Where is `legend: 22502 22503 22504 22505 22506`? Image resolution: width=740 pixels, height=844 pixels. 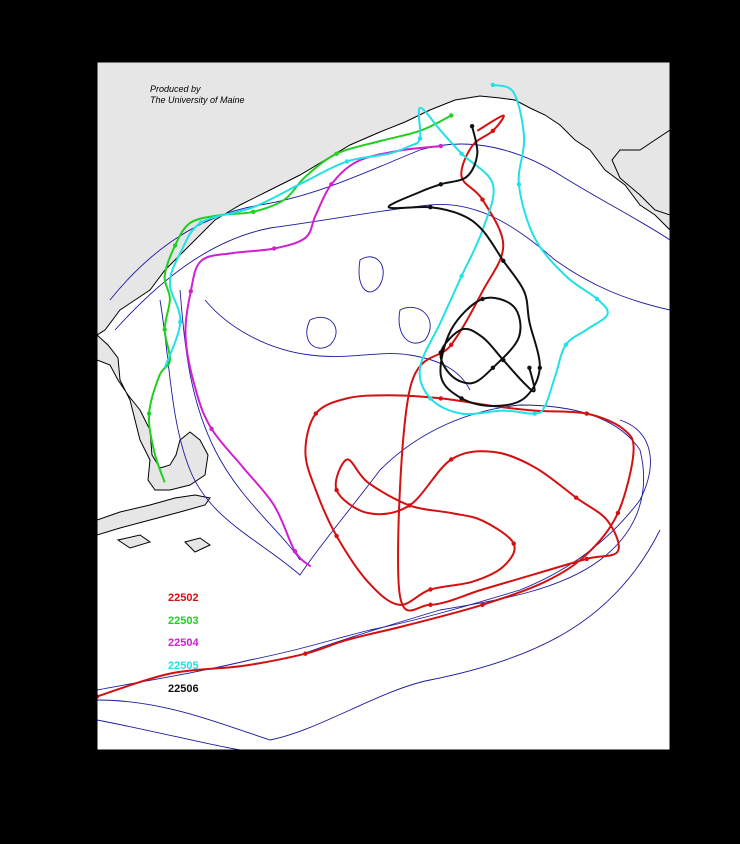
legend: 22502 22503 22504 22505 22506 is located at coordinates (183, 643).